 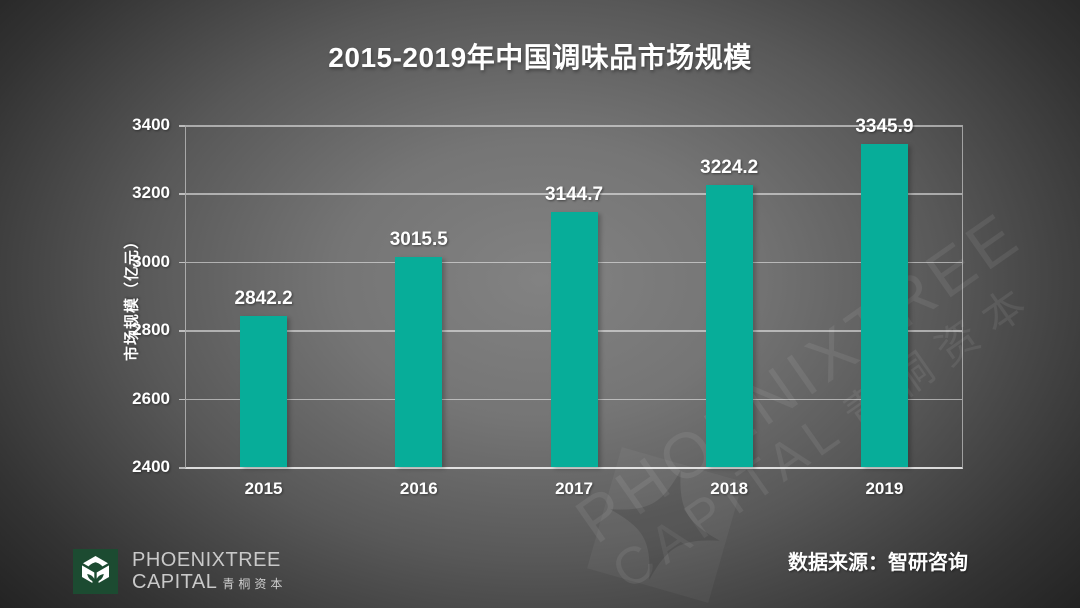 What do you see at coordinates (540, 57) in the screenshot?
I see `page-title: 2015-2019年中国调味品市场规模` at bounding box center [540, 57].